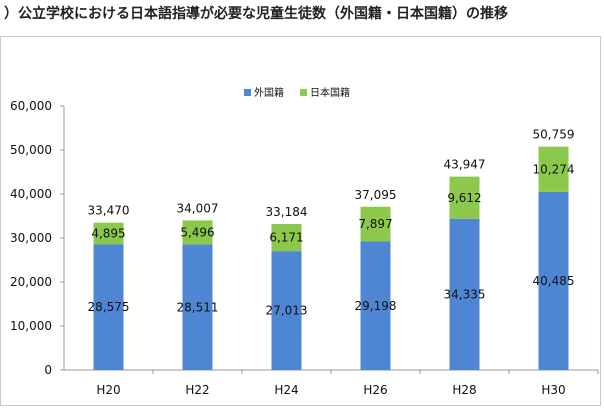 The height and width of the screenshot is (409, 604). Describe the element at coordinates (269, 92) in the screenshot. I see `legend-label-foreign: 外国籍` at that location.